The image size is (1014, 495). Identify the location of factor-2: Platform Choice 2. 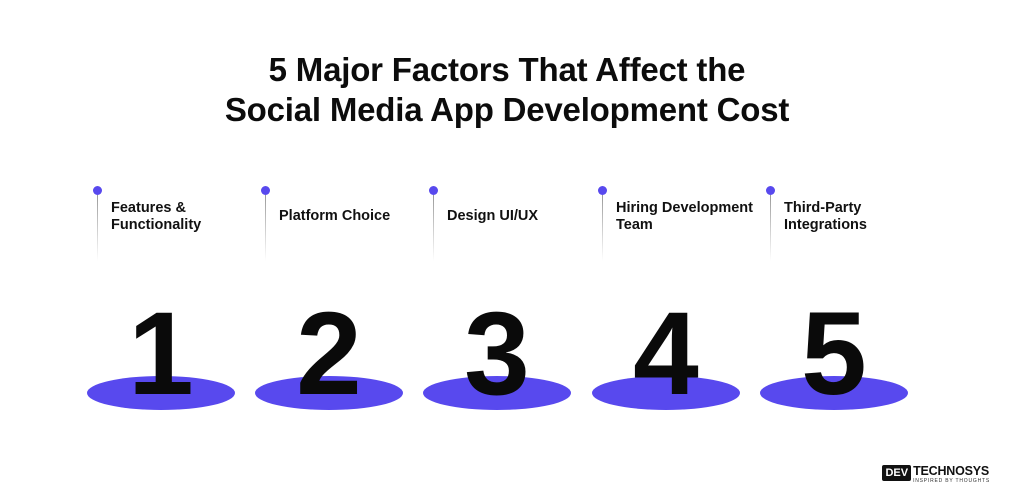
(345, 336).